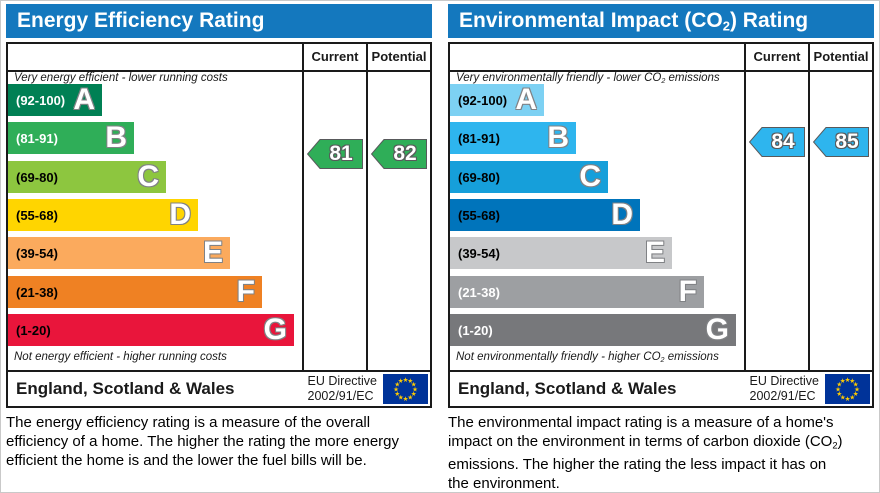 The width and height of the screenshot is (880, 493). What do you see at coordinates (405, 153) in the screenshot?
I see `potential-rating-value: 82` at bounding box center [405, 153].